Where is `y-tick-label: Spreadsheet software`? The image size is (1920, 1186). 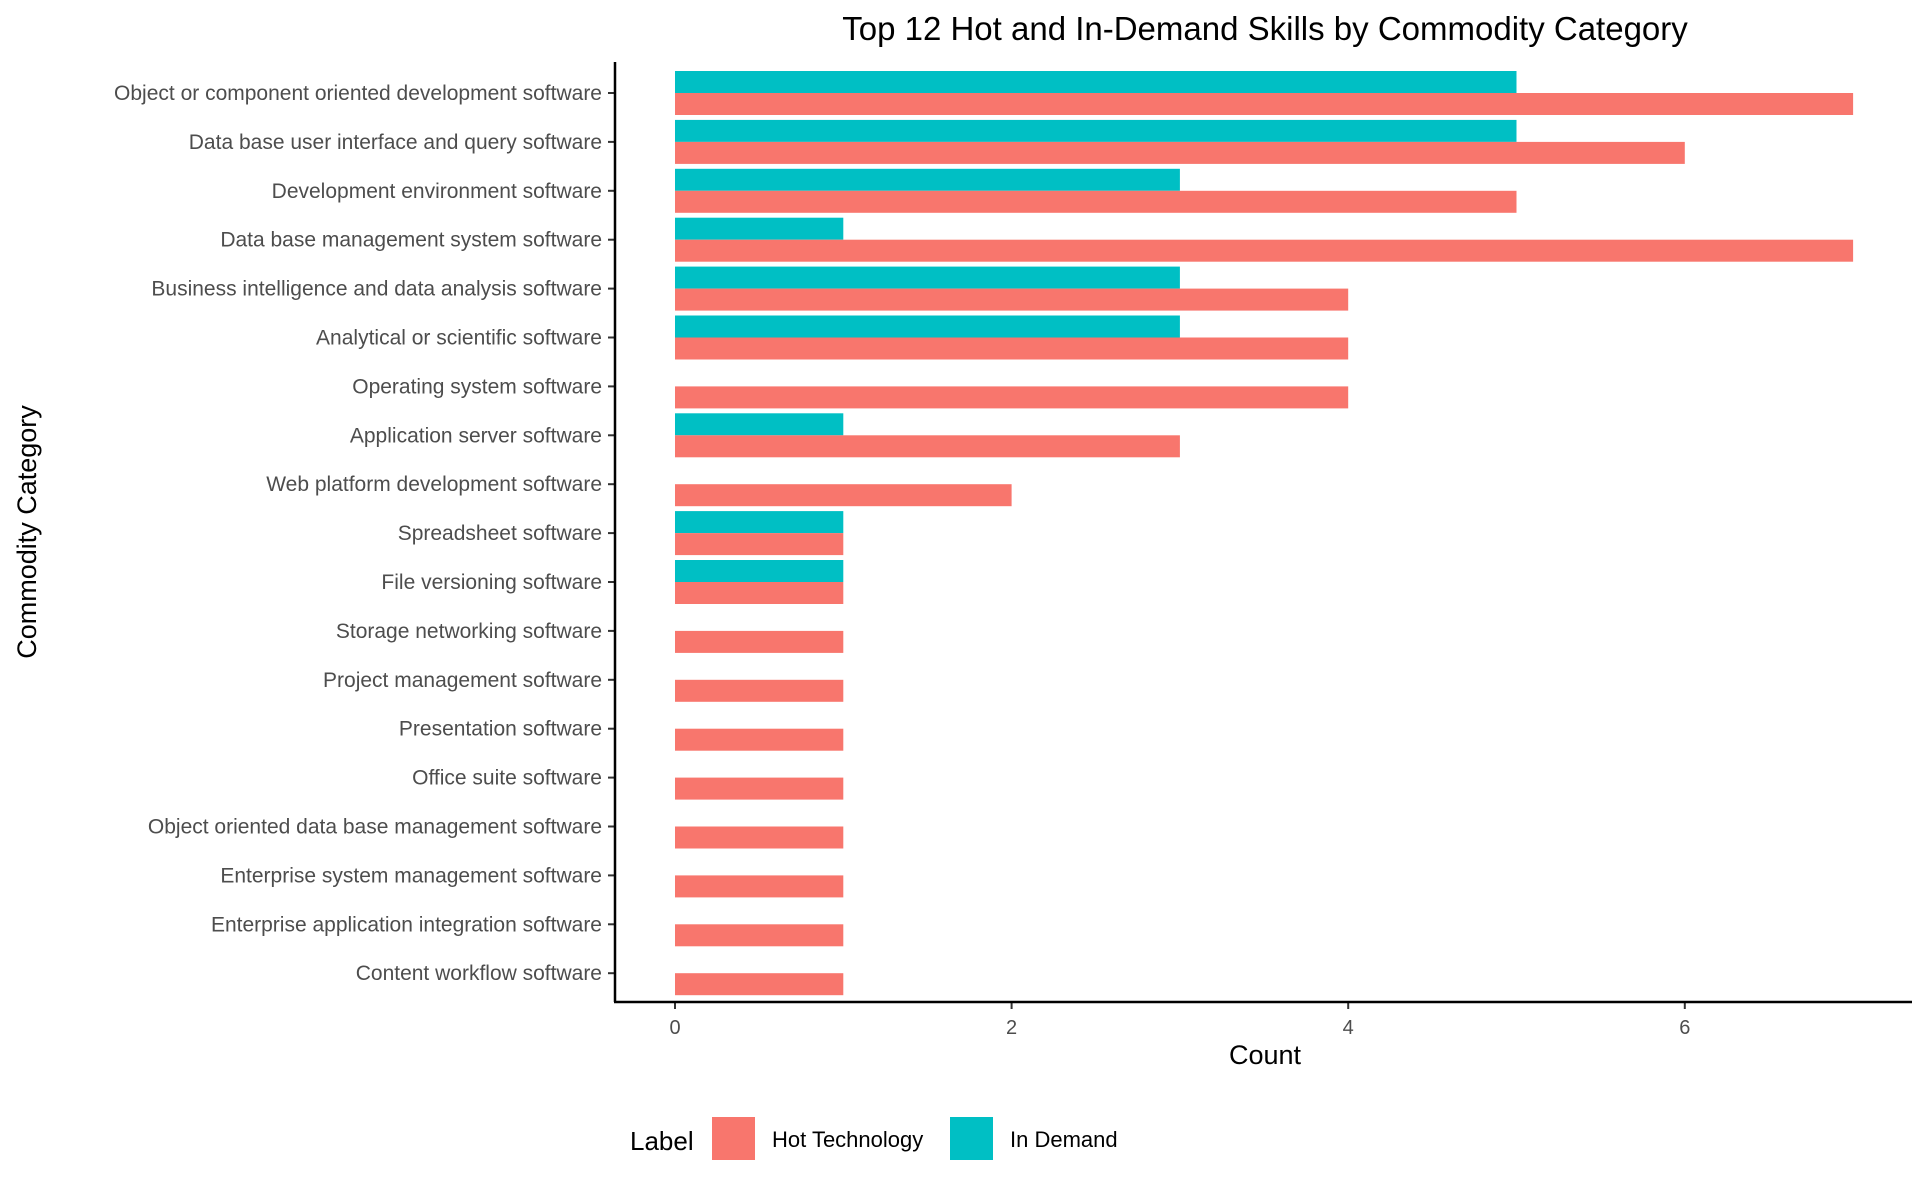 y-tick-label: Spreadsheet software is located at coordinates (500, 533).